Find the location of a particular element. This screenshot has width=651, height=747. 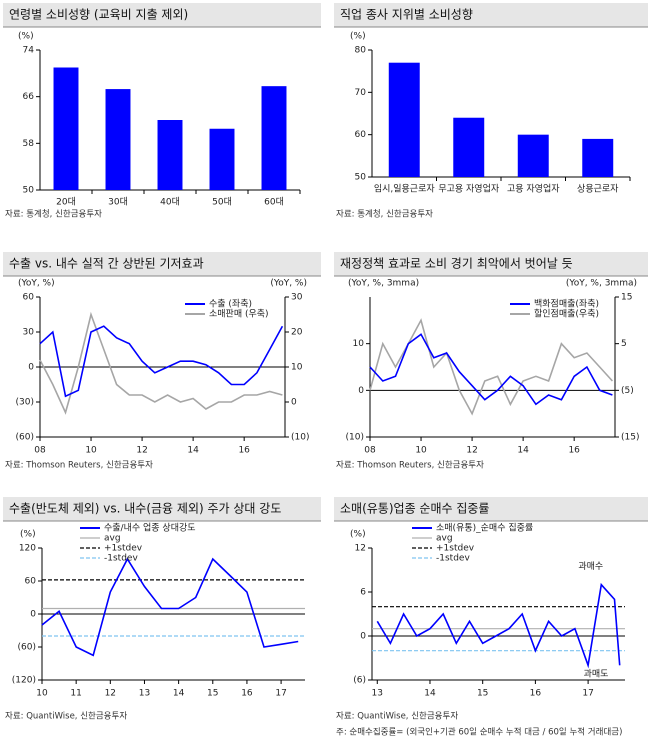

y2-tick-label: 30 is located at coordinates (297, 298).